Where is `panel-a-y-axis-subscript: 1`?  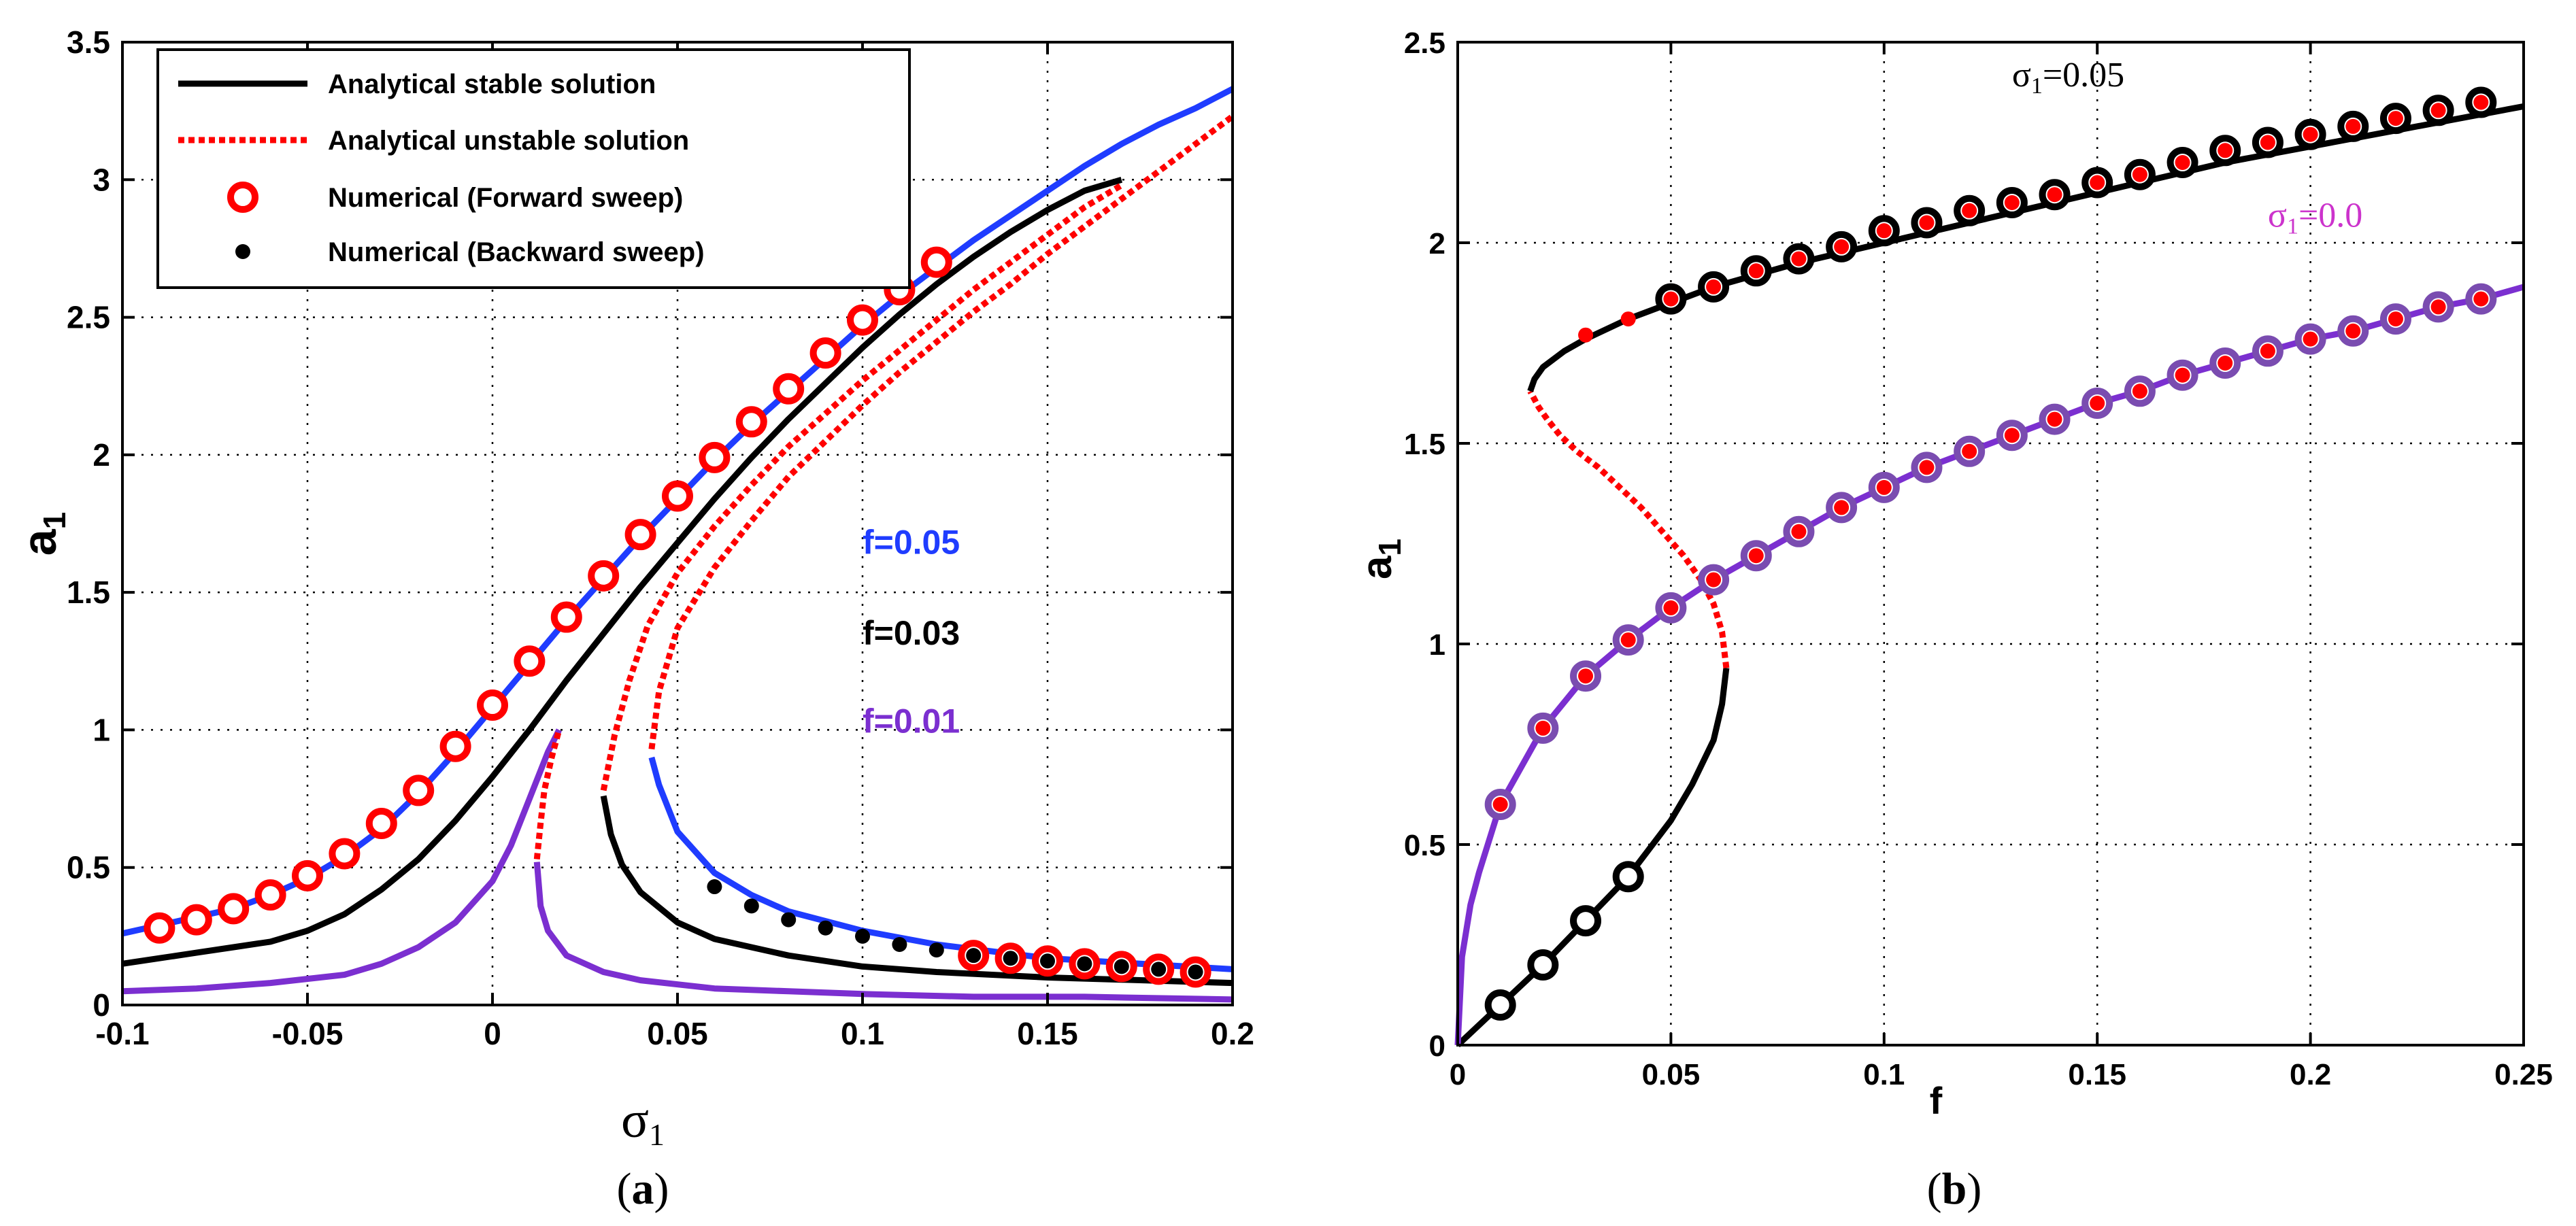
panel-a-y-axis-subscript: 1 is located at coordinates (54, 521).